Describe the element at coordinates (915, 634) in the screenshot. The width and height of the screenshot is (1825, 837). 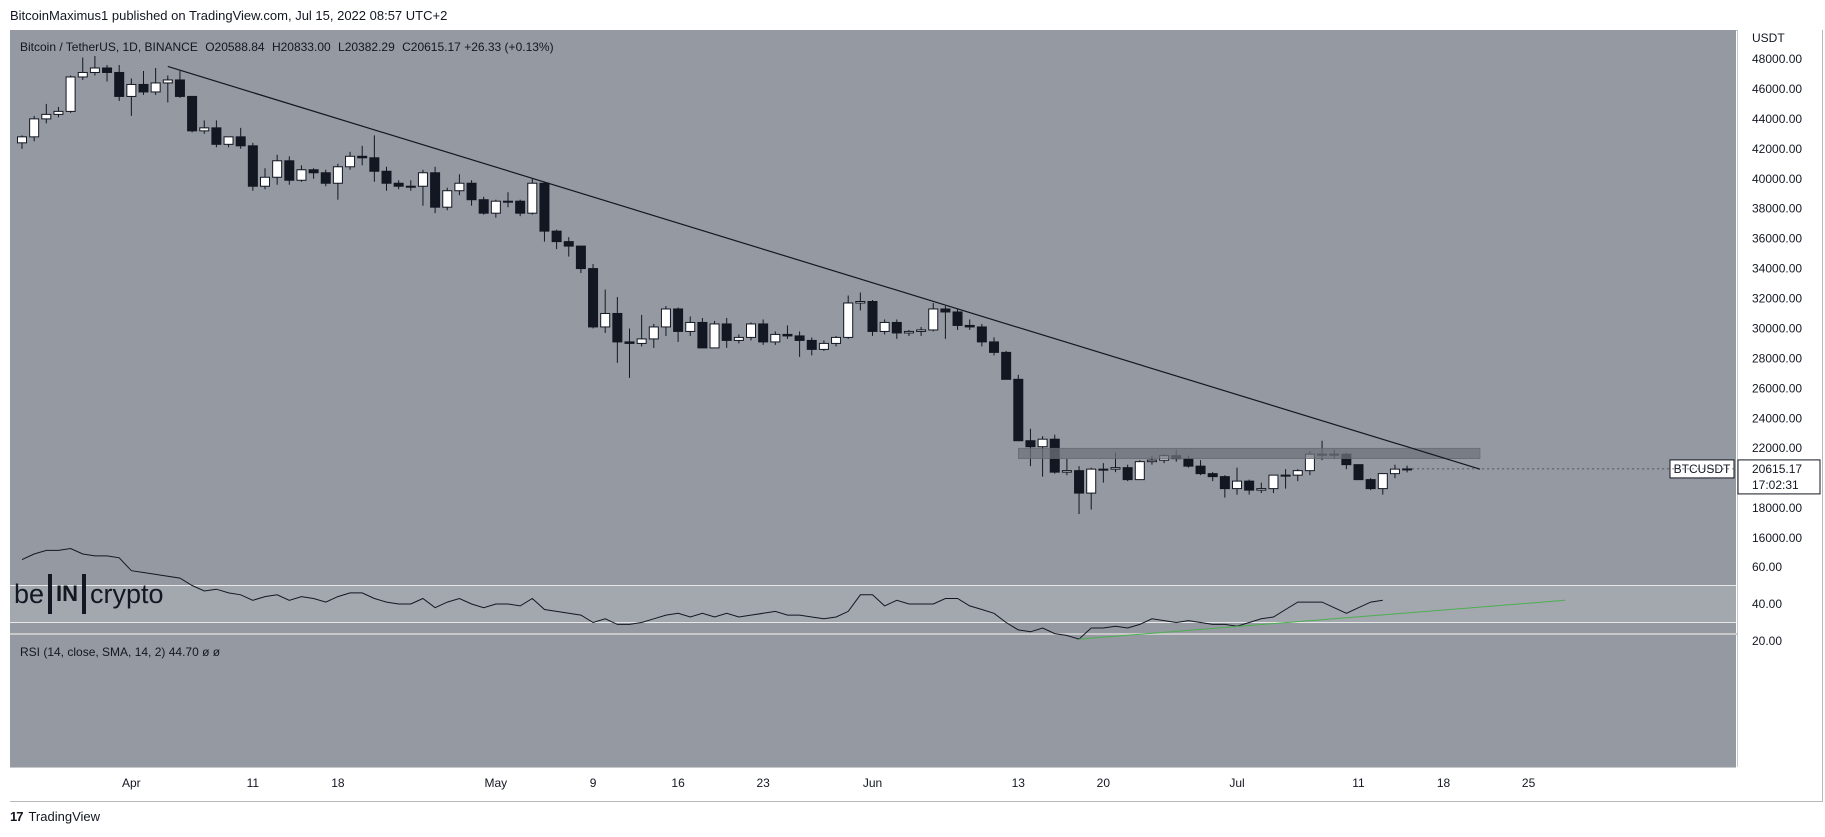
I see `pane-separator` at that location.